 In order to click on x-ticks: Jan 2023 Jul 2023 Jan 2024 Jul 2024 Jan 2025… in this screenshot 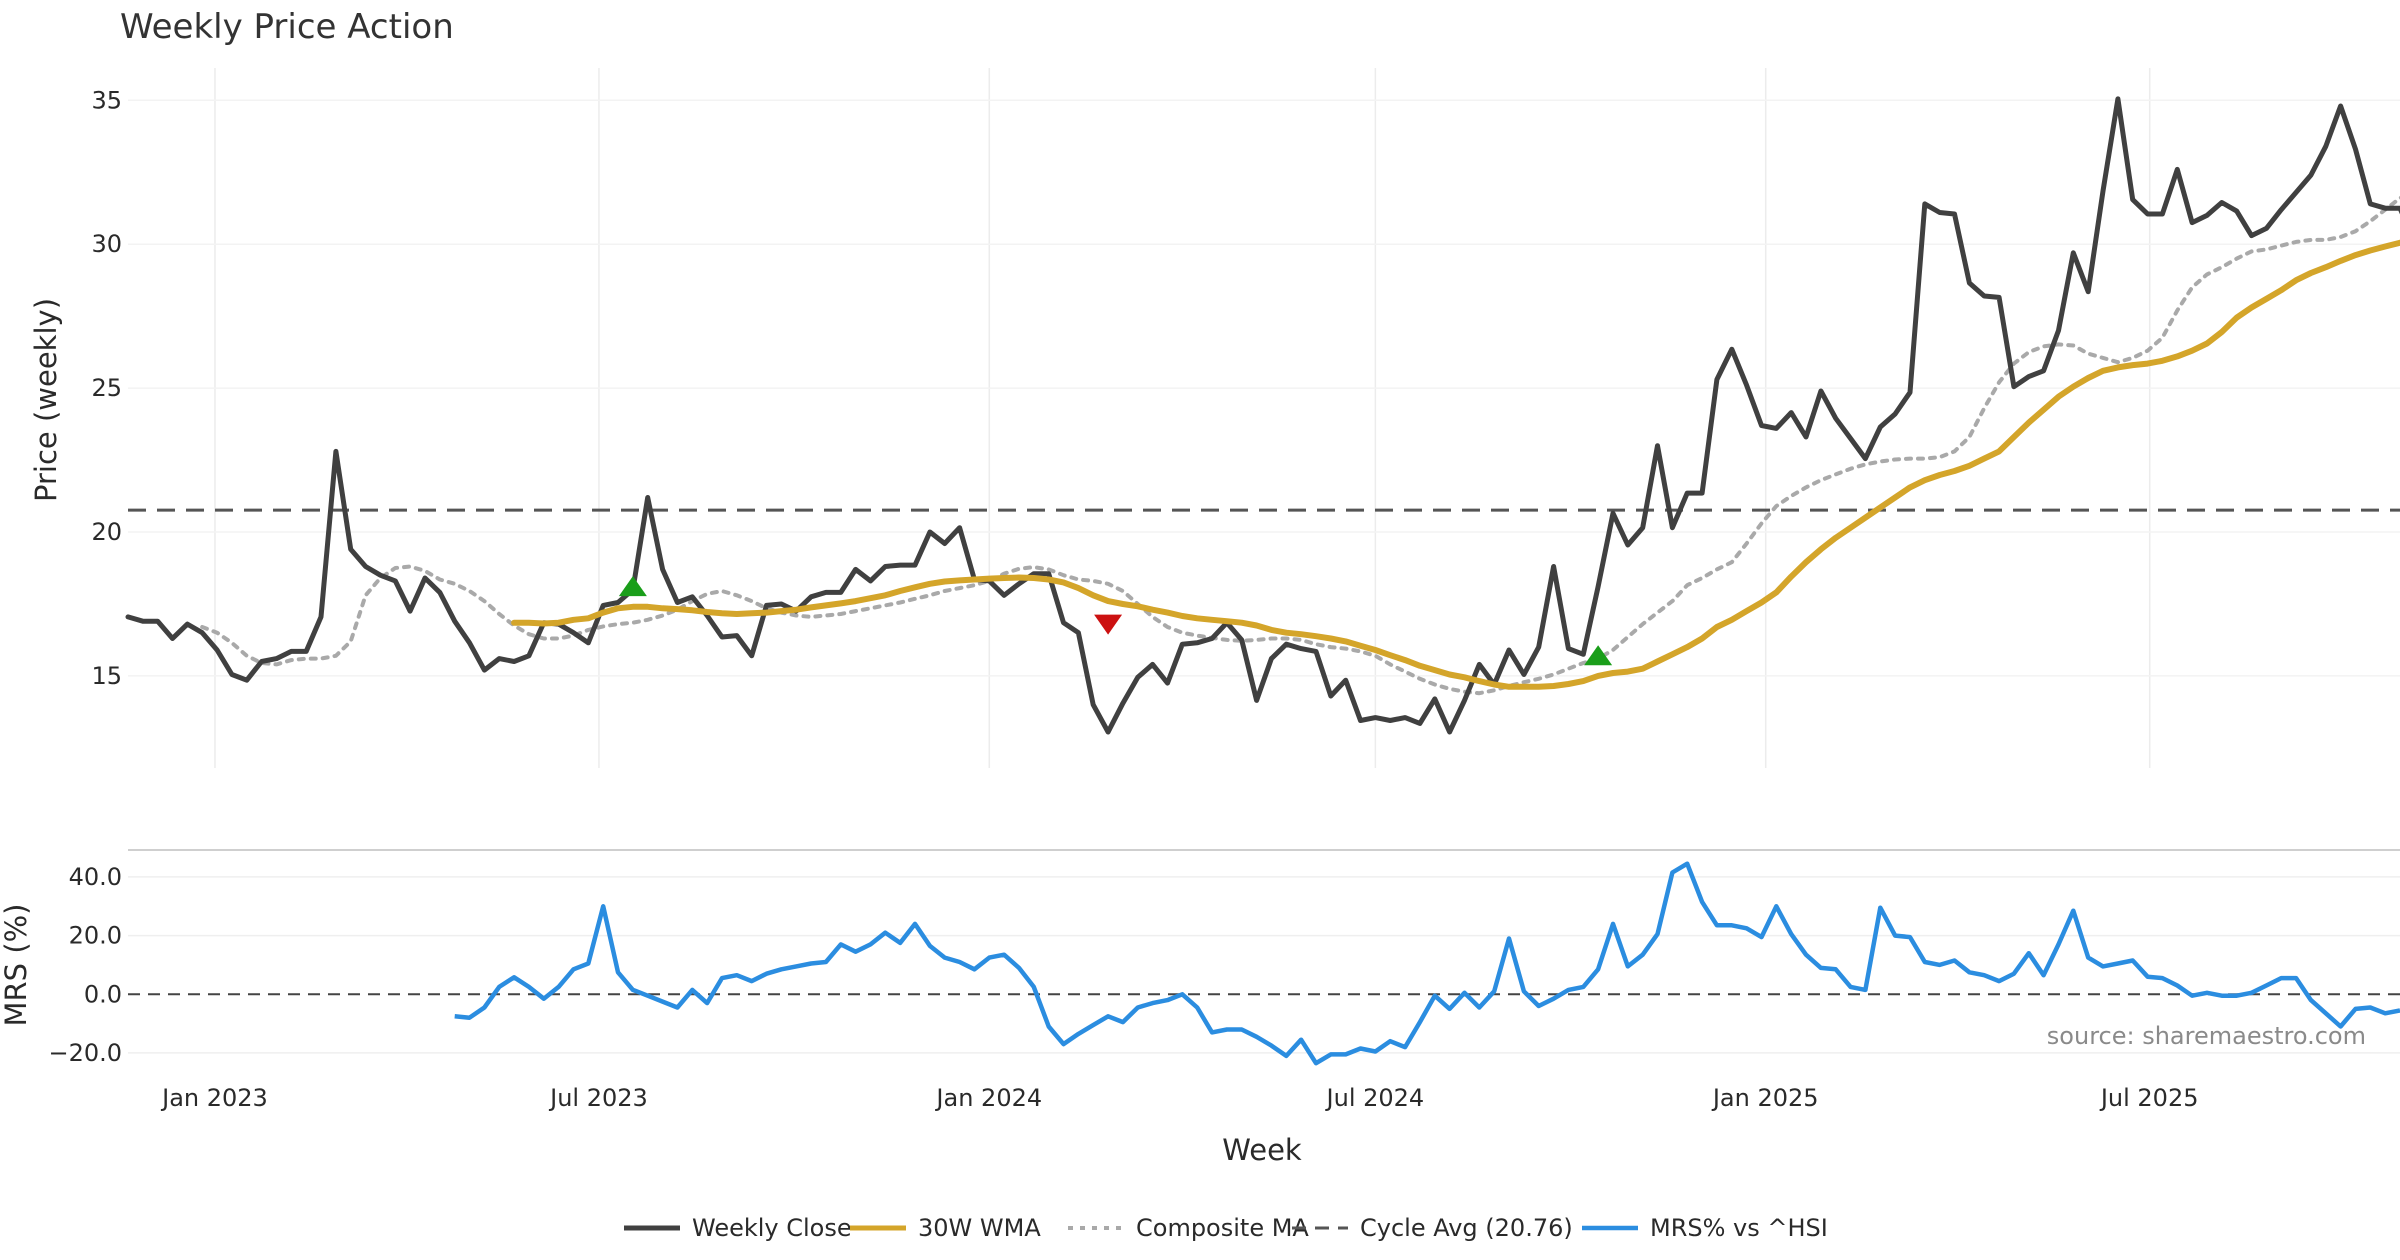, I will do `click(1179, 1098)`.